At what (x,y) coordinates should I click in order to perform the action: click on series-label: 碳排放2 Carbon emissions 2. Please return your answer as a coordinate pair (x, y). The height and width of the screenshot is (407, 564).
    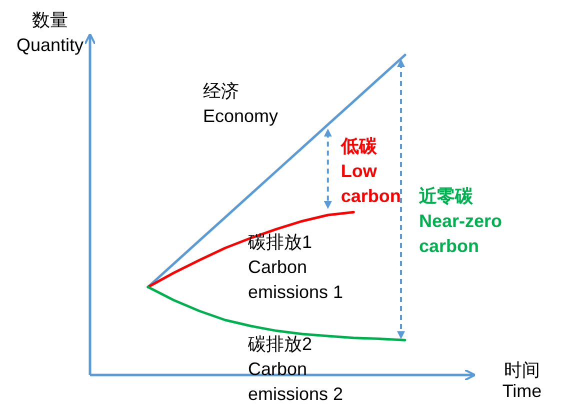
    Looking at the image, I should click on (295, 369).